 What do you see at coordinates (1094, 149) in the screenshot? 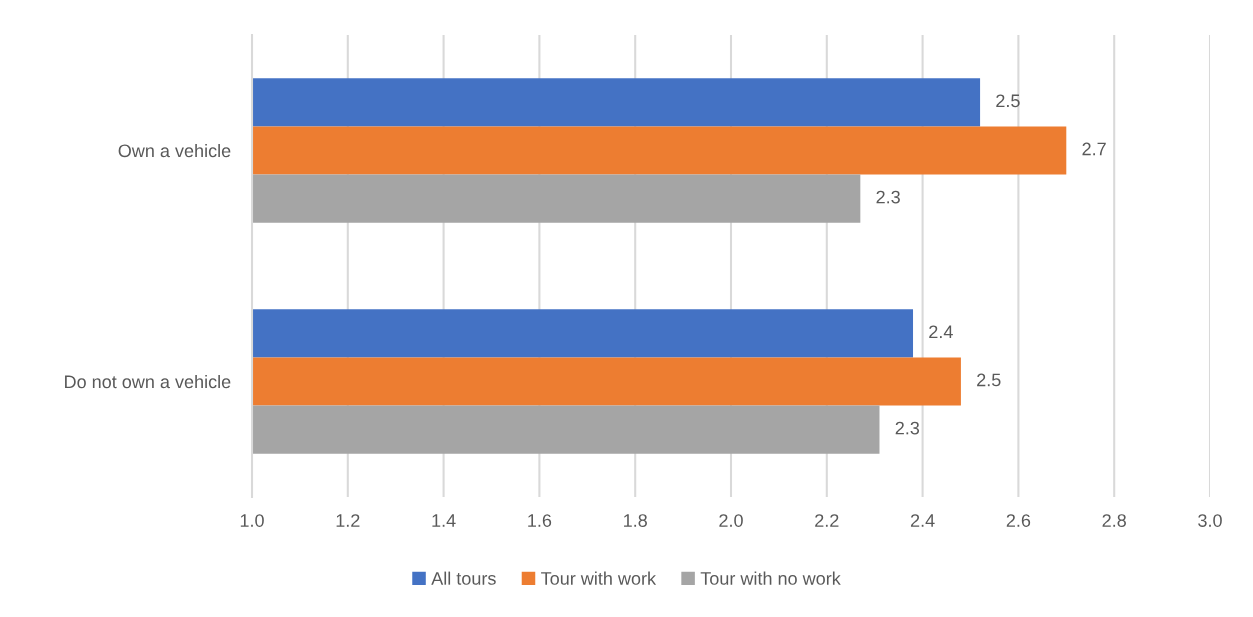
I see `data-label: 2.7` at bounding box center [1094, 149].